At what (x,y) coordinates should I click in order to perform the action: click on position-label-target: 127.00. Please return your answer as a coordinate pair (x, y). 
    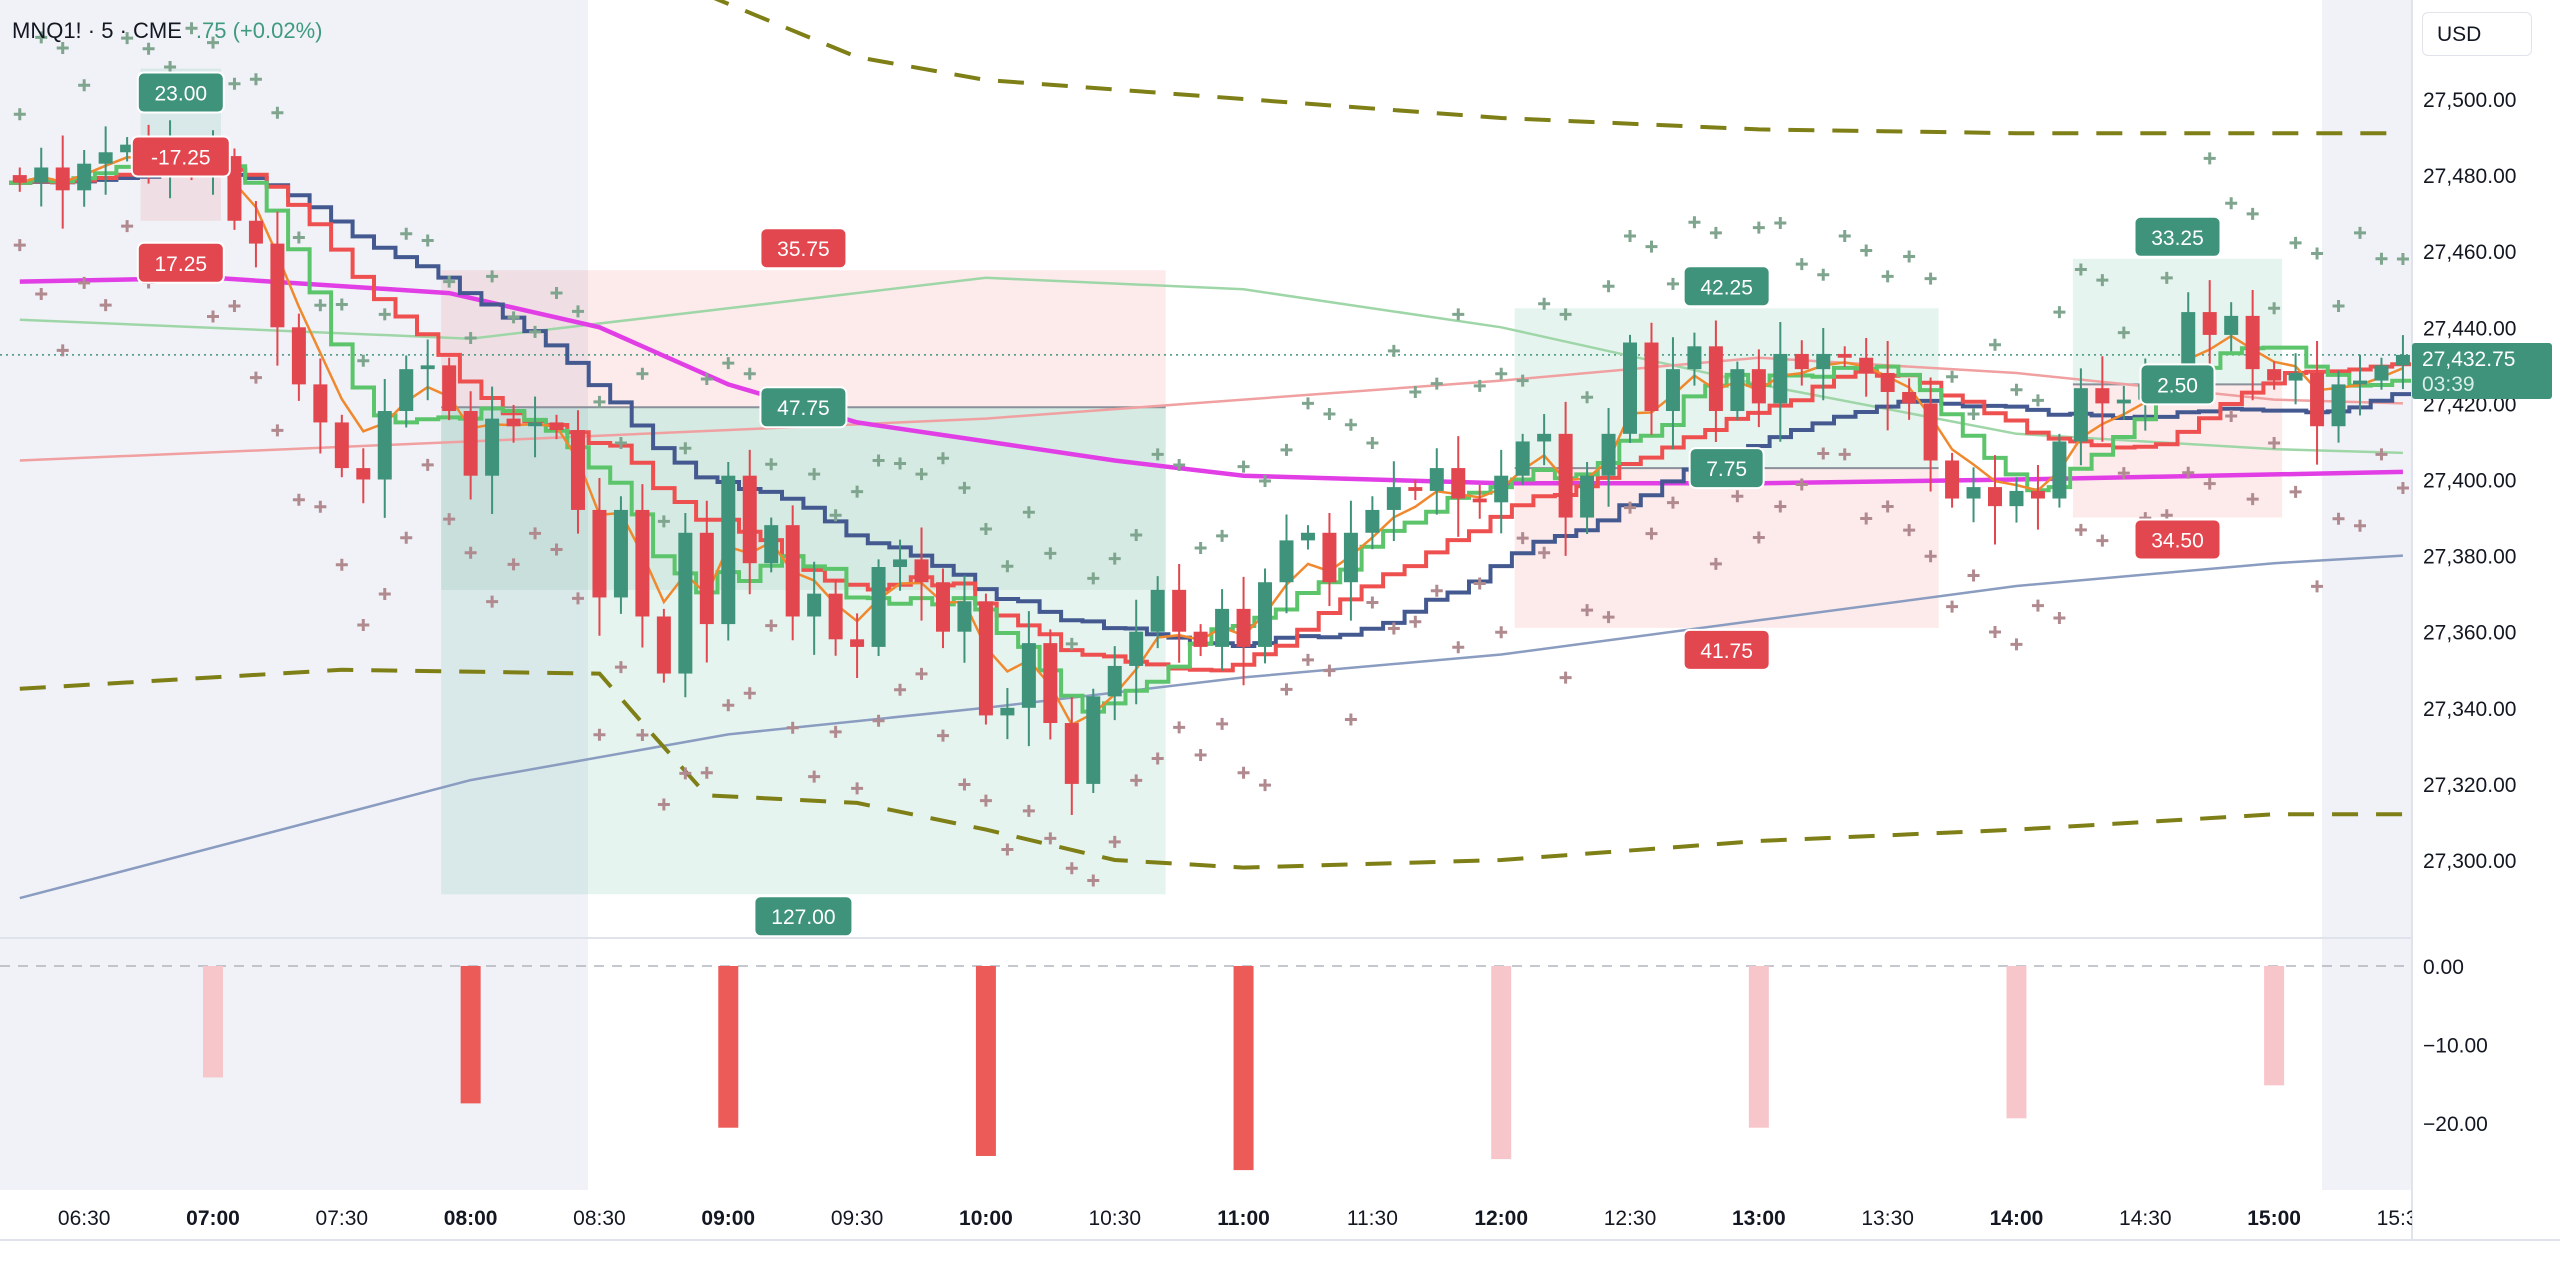
    Looking at the image, I should click on (803, 916).